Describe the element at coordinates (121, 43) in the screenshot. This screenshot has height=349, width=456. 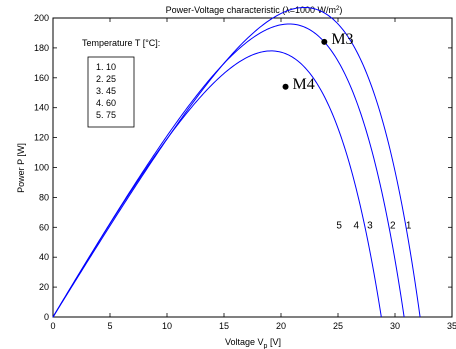
I see `legend-title: Temperature T [°C]:` at that location.